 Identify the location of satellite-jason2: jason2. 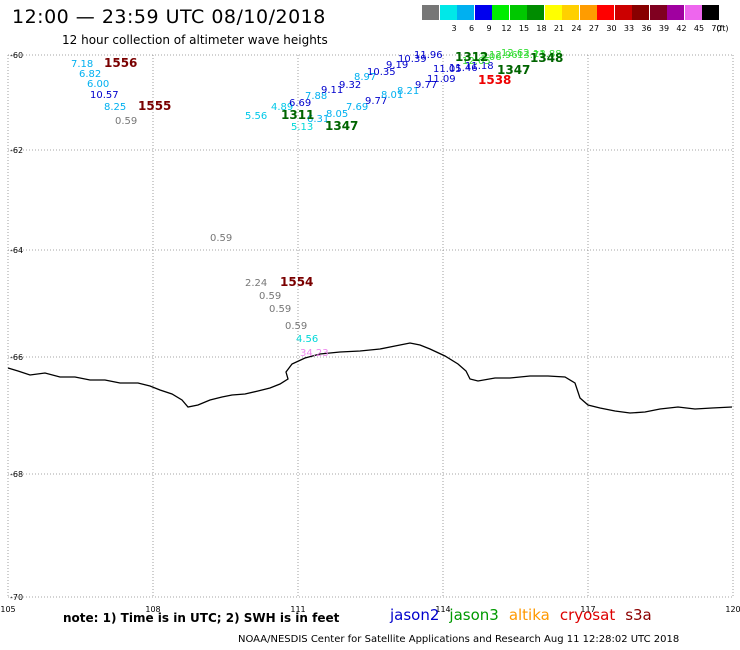
(415, 615).